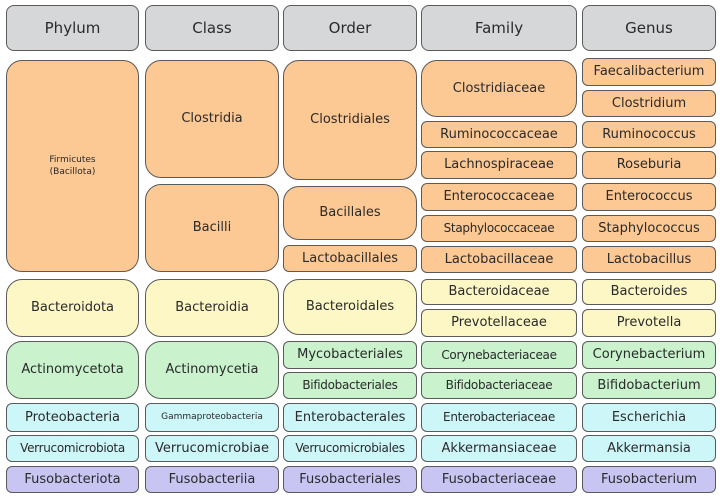 The height and width of the screenshot is (500, 720). I want to click on header-order: Order, so click(350, 28).